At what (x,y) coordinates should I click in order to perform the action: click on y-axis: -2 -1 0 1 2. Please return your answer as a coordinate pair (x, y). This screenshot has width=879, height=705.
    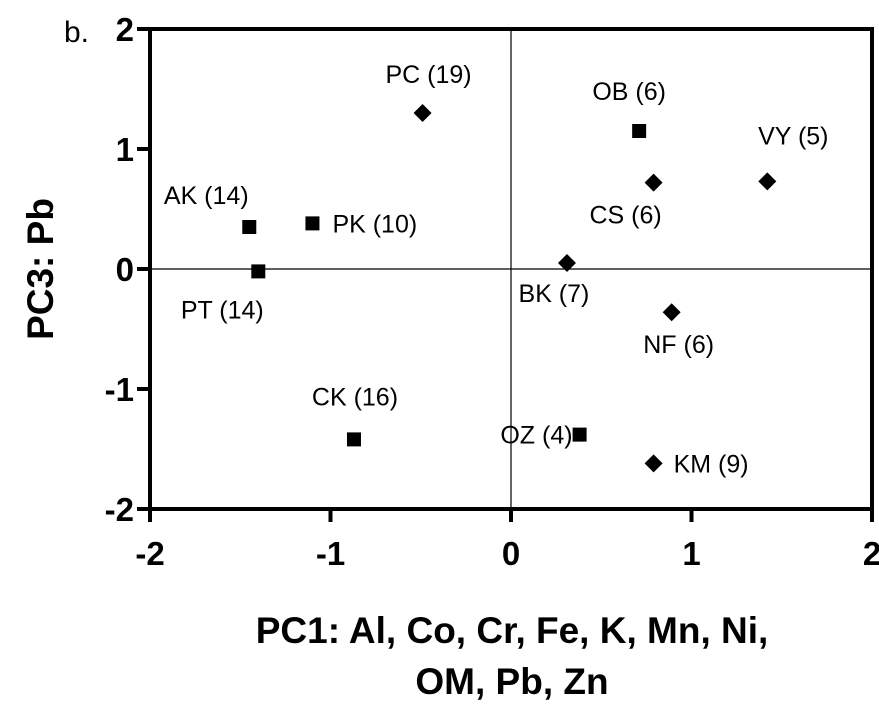
    Looking at the image, I should click on (127, 269).